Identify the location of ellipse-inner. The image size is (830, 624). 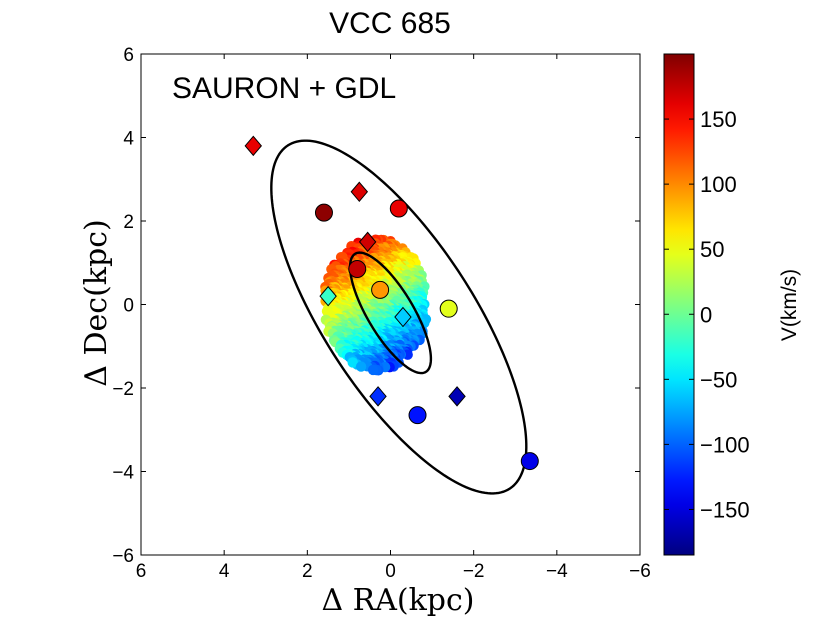
(390, 313).